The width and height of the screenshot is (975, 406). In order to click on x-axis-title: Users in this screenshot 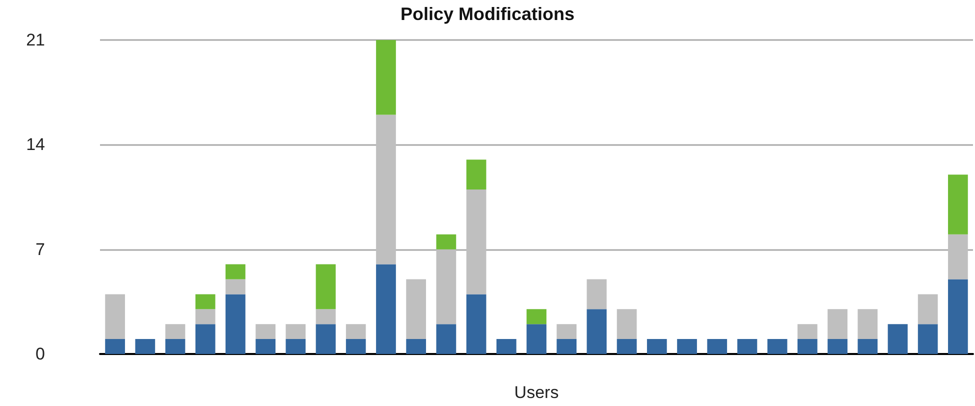, I will do `click(536, 392)`.